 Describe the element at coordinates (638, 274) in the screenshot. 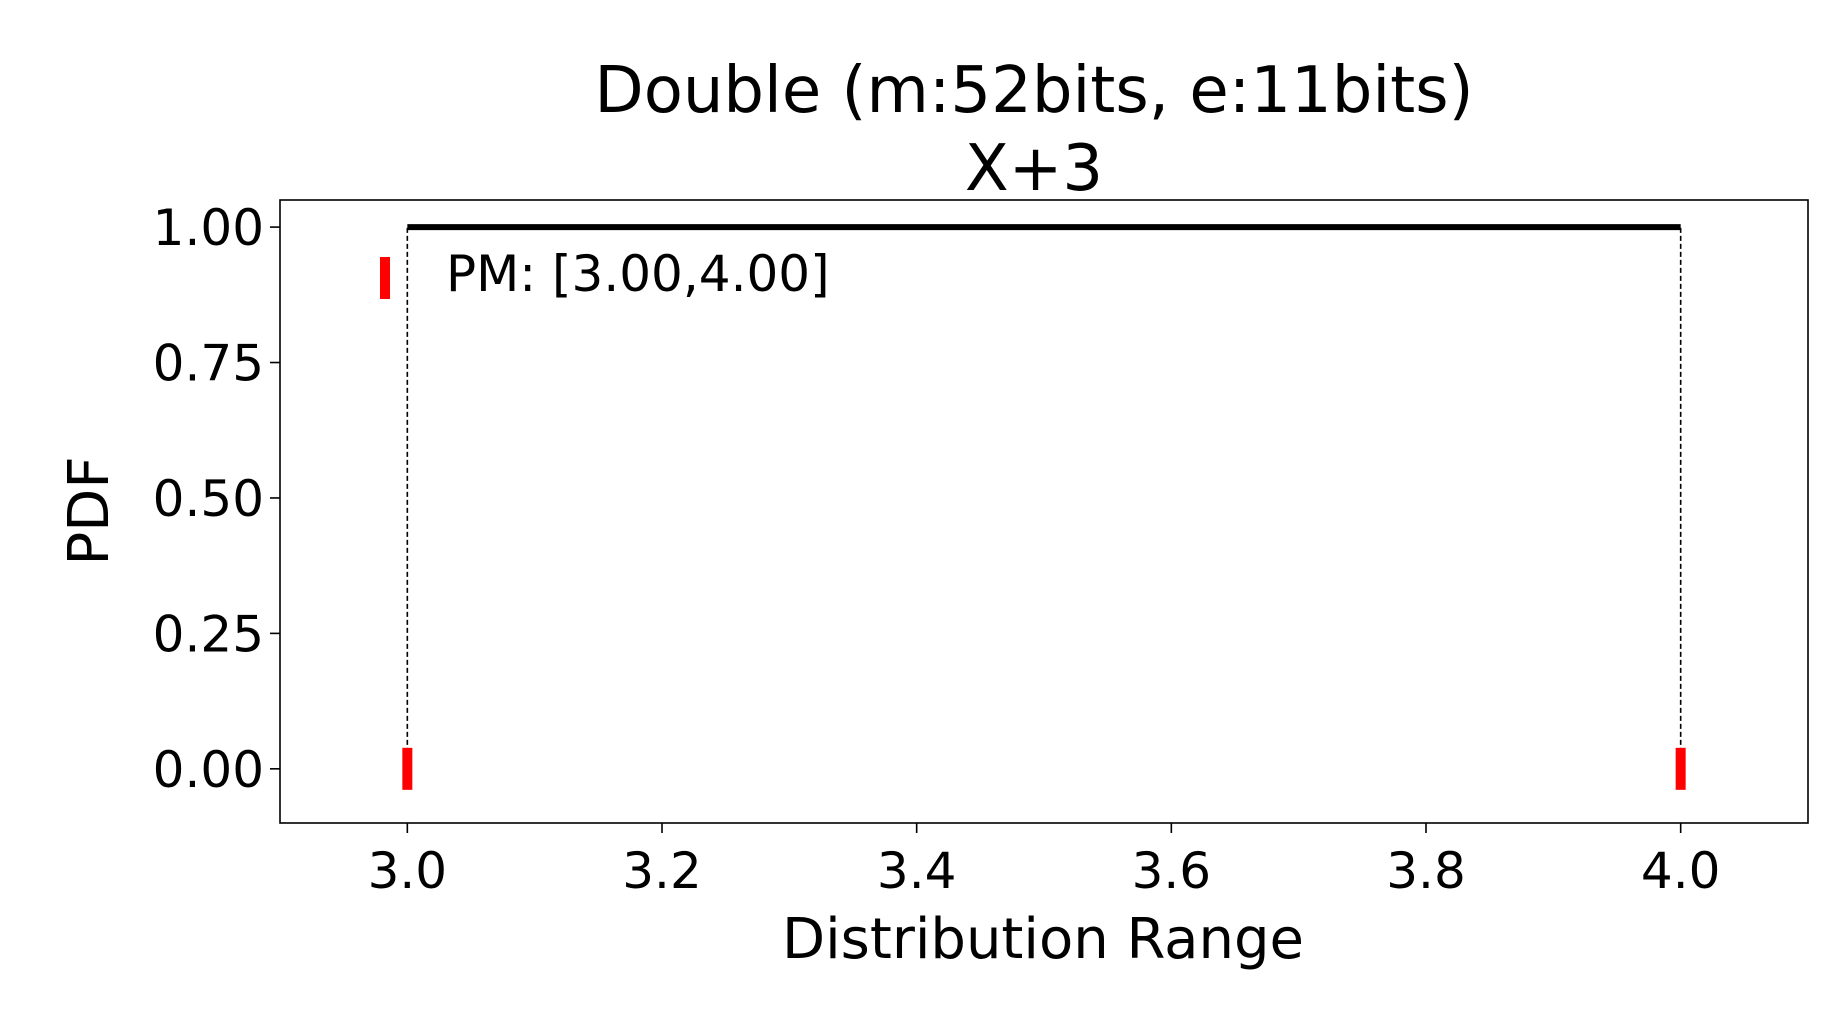

I see `legend-label: PM: [3.00,4.00]` at that location.